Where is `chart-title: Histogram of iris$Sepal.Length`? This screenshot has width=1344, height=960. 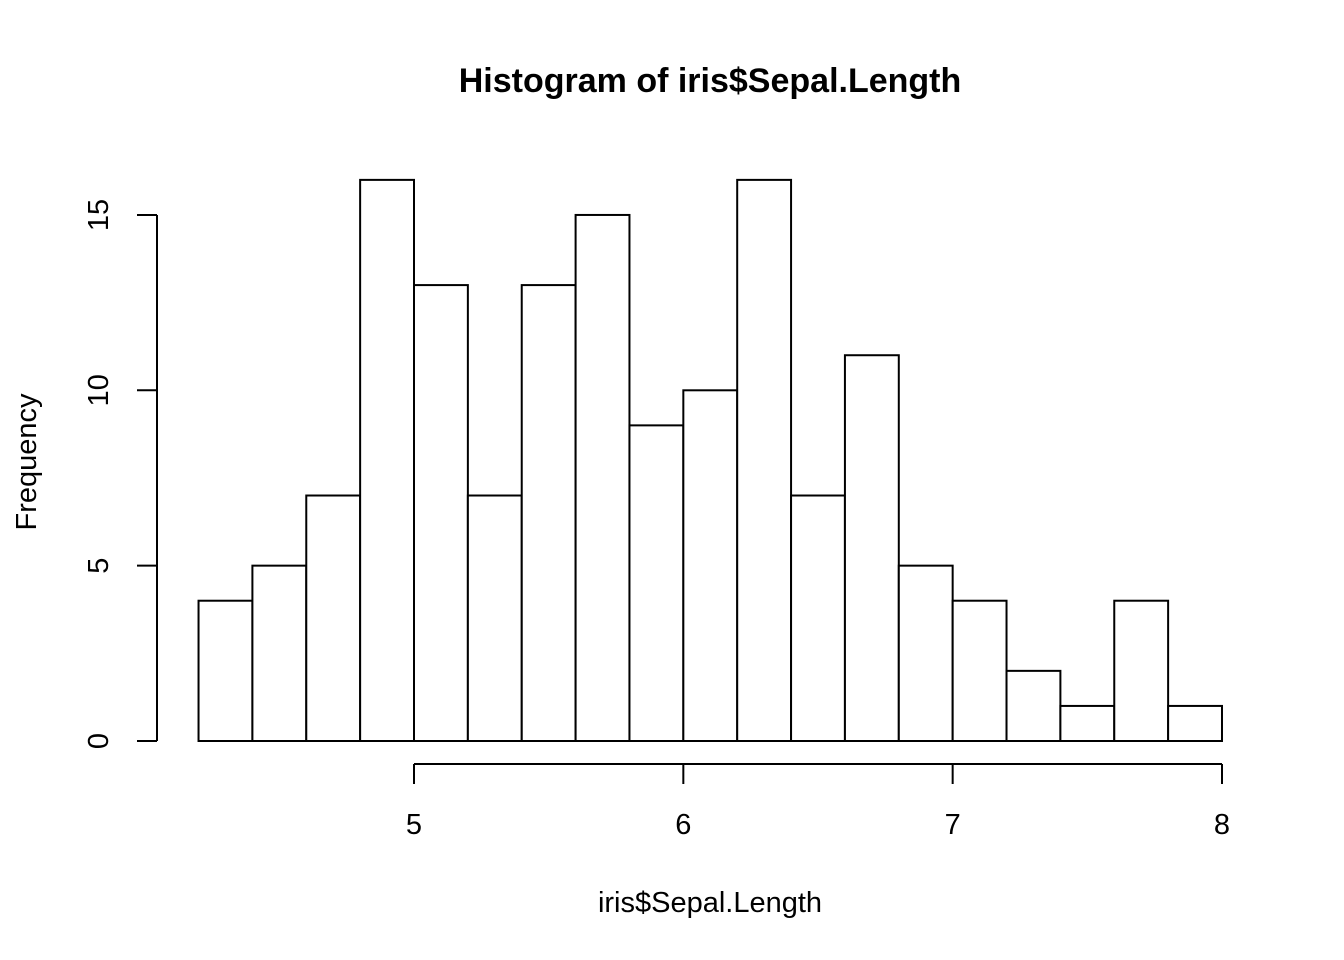 chart-title: Histogram of iris$Sepal.Length is located at coordinates (710, 81).